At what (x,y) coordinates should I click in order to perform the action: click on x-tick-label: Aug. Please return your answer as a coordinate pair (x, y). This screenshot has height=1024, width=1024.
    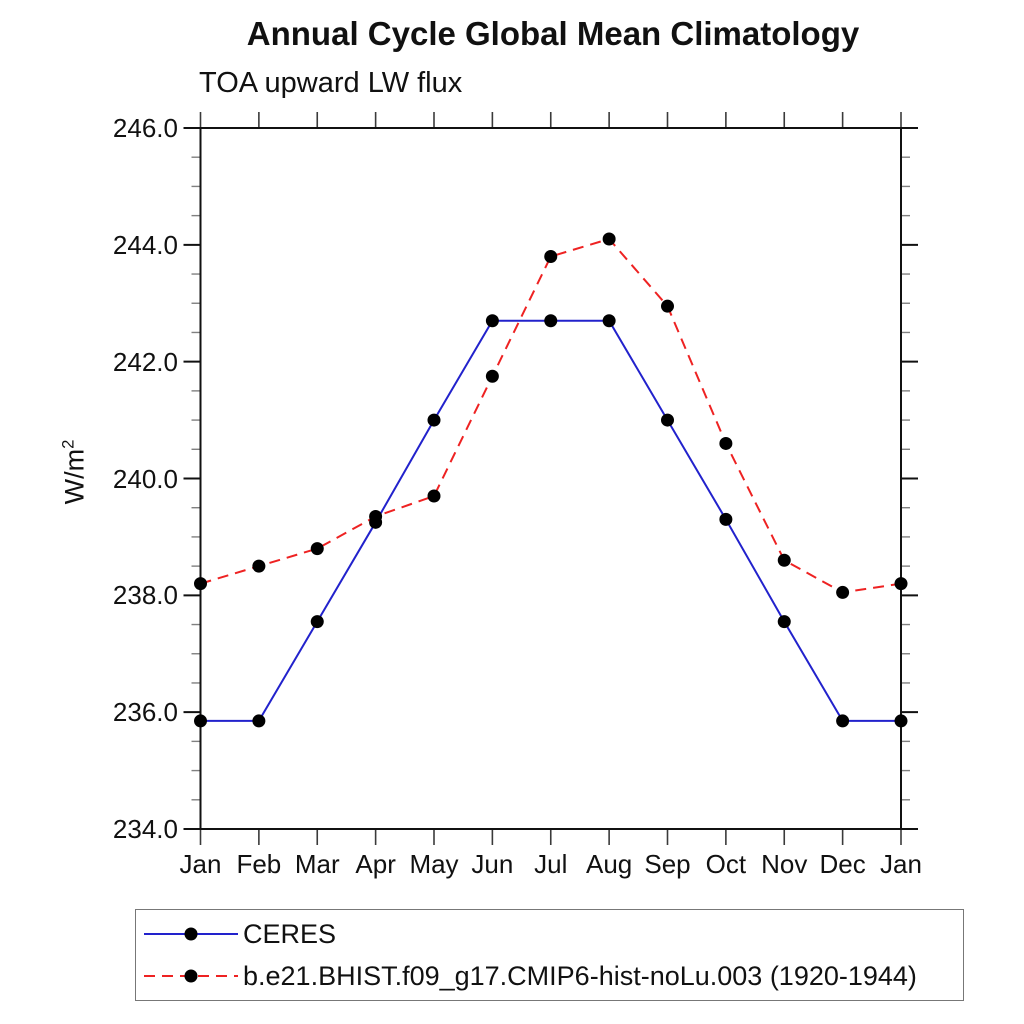
    Looking at the image, I should click on (609, 864).